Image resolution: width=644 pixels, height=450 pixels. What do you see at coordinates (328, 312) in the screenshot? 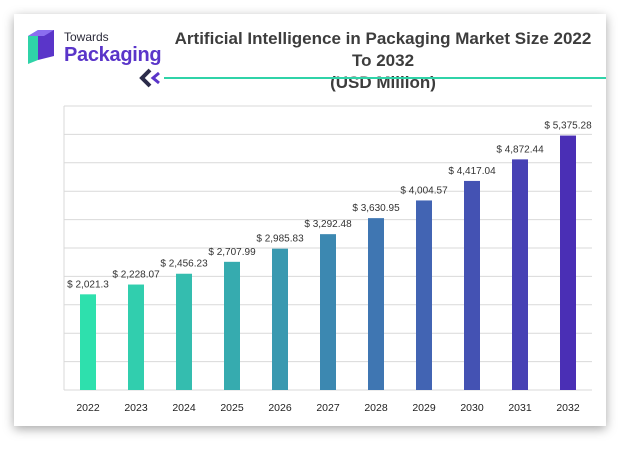
I see `bar-2027` at bounding box center [328, 312].